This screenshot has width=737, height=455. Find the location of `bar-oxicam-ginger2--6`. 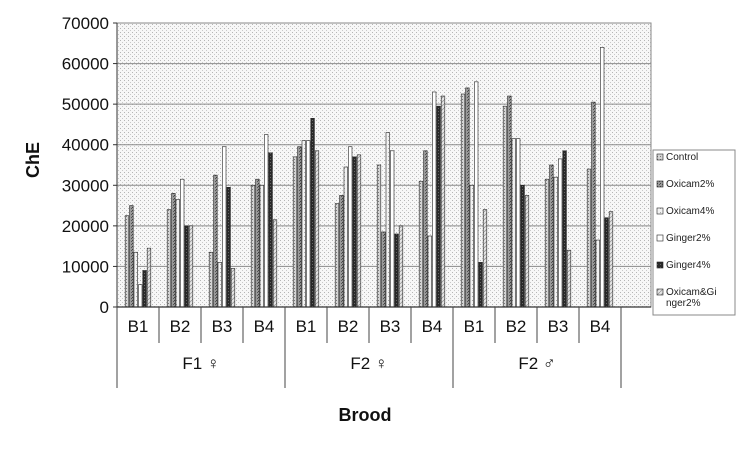

bar-oxicam-ginger2--6 is located at coordinates (401, 266).